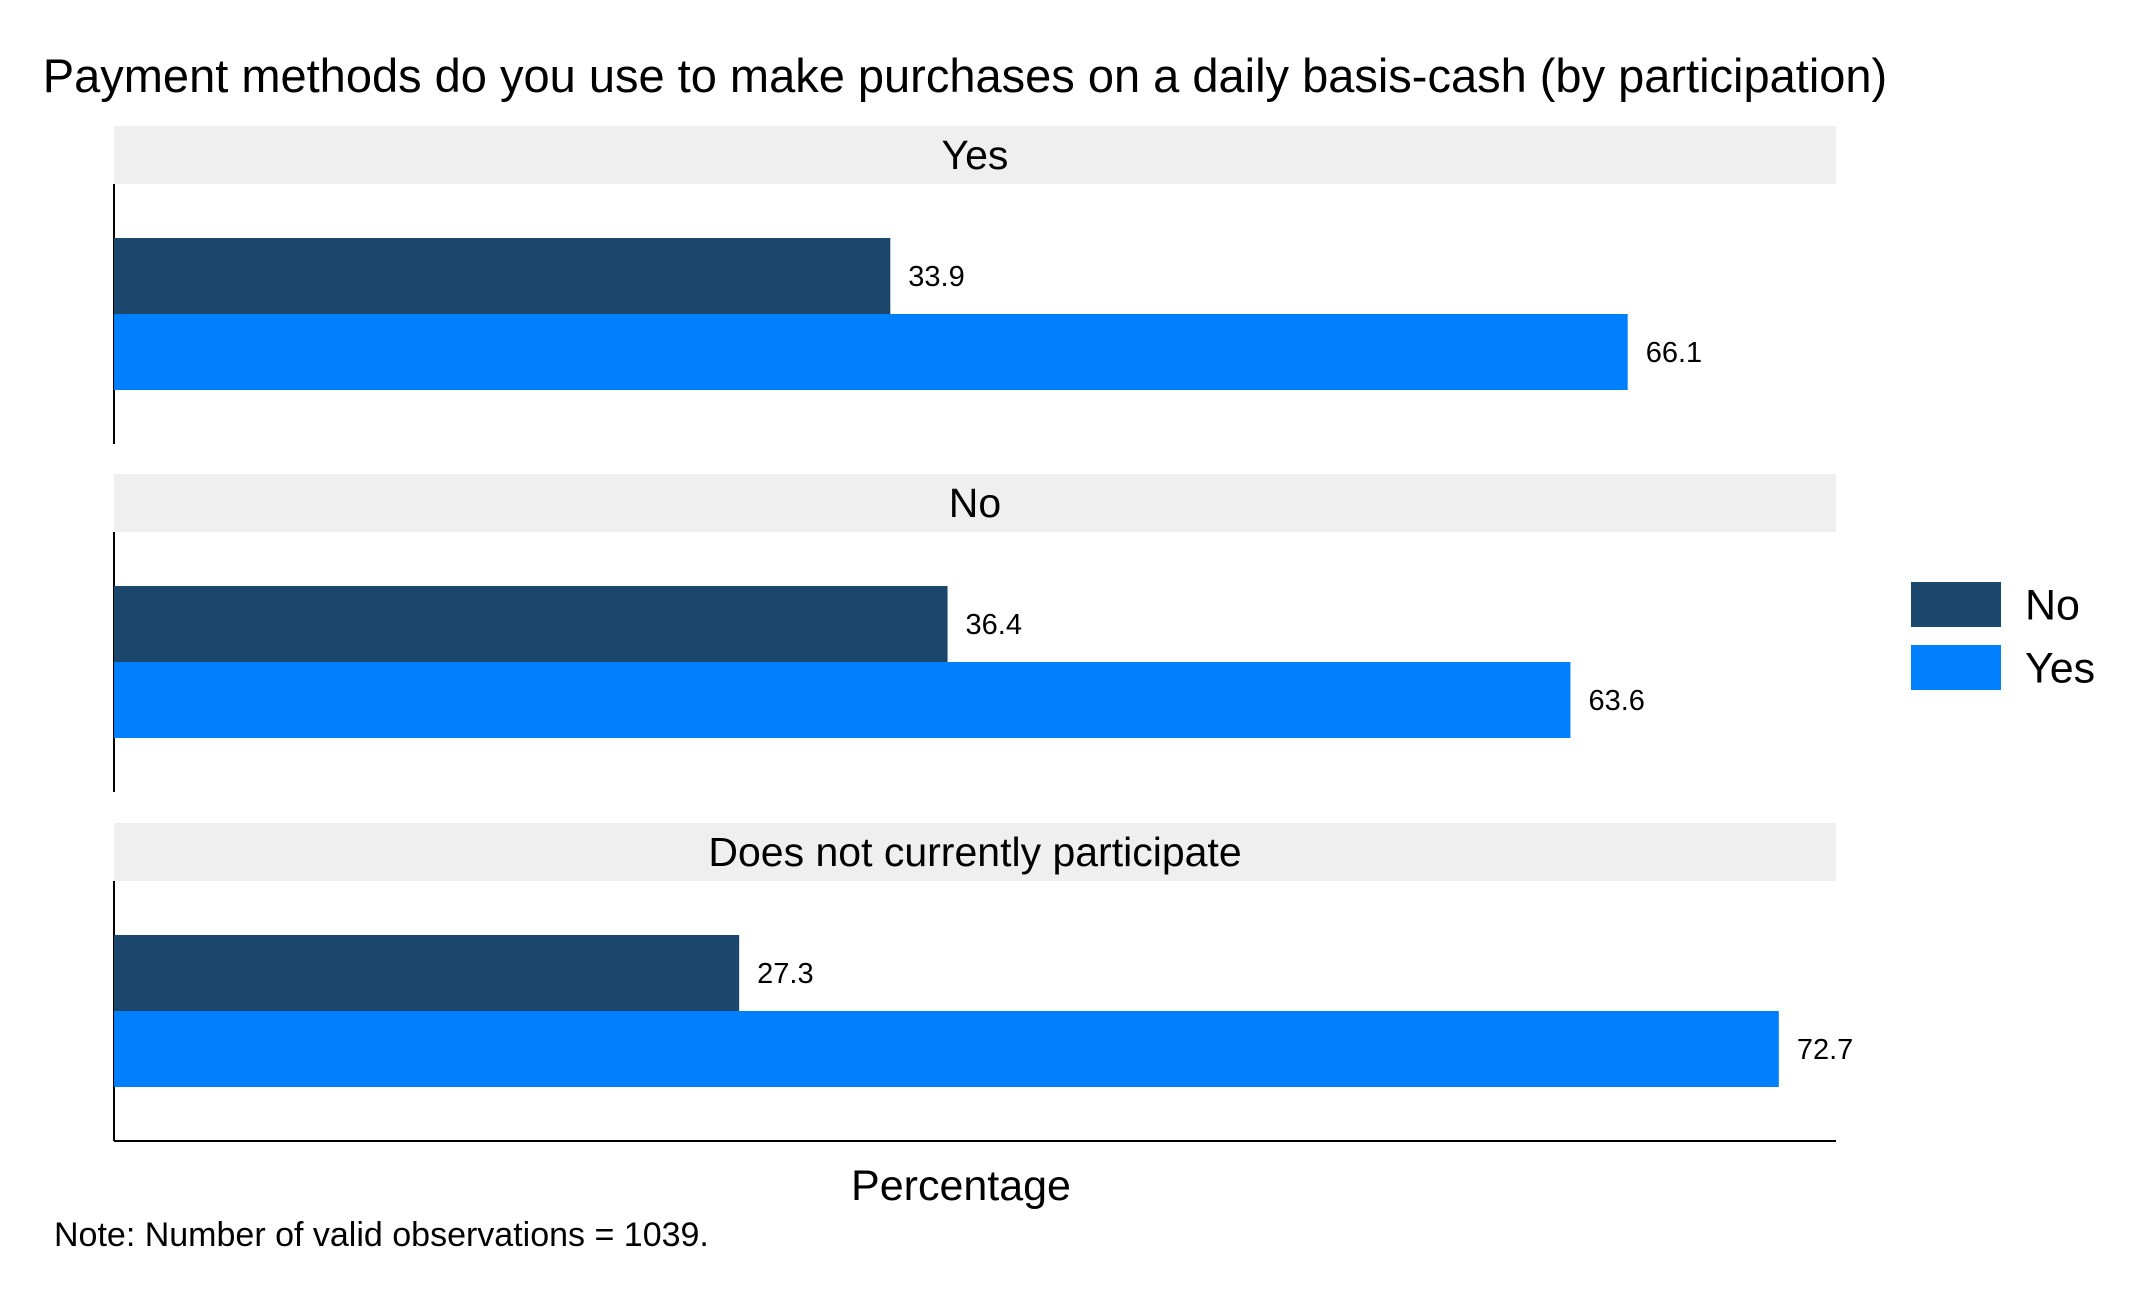 The height and width of the screenshot is (1290, 2150). I want to click on bar-value-label: 33.9, so click(936, 277).